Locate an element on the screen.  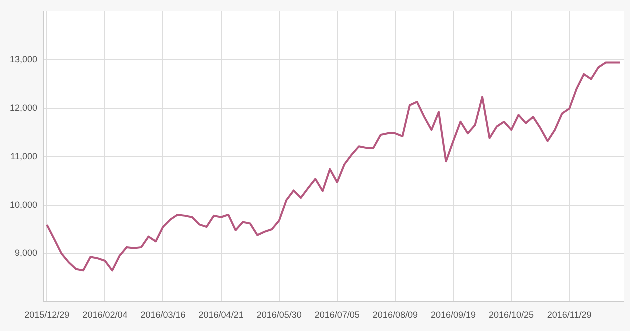
x-tick-label: 2016/11/29 is located at coordinates (569, 315).